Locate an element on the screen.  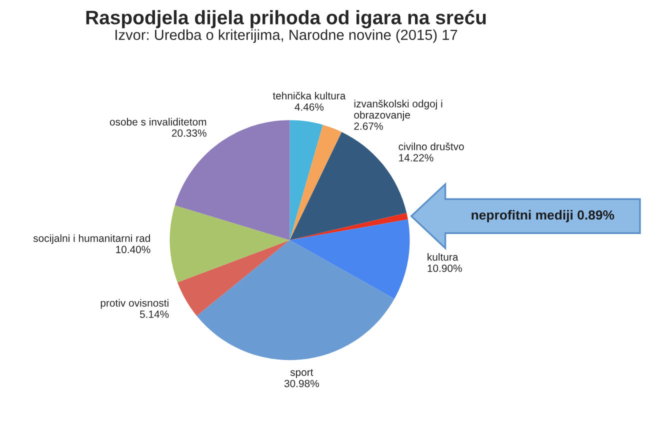
data-label: 14.22% is located at coordinates (416, 158).